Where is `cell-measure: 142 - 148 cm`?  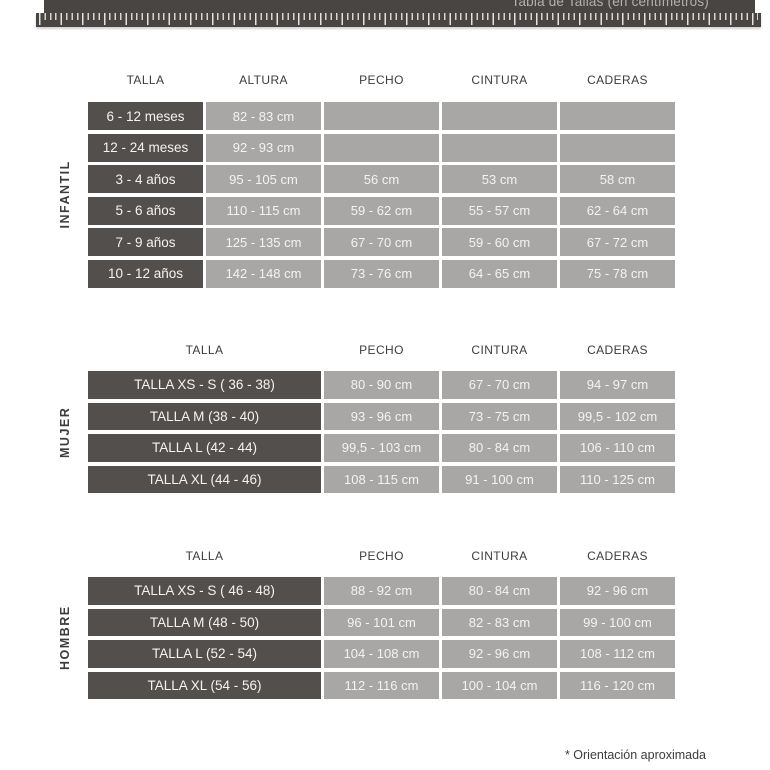 cell-measure: 142 - 148 cm is located at coordinates (263, 273).